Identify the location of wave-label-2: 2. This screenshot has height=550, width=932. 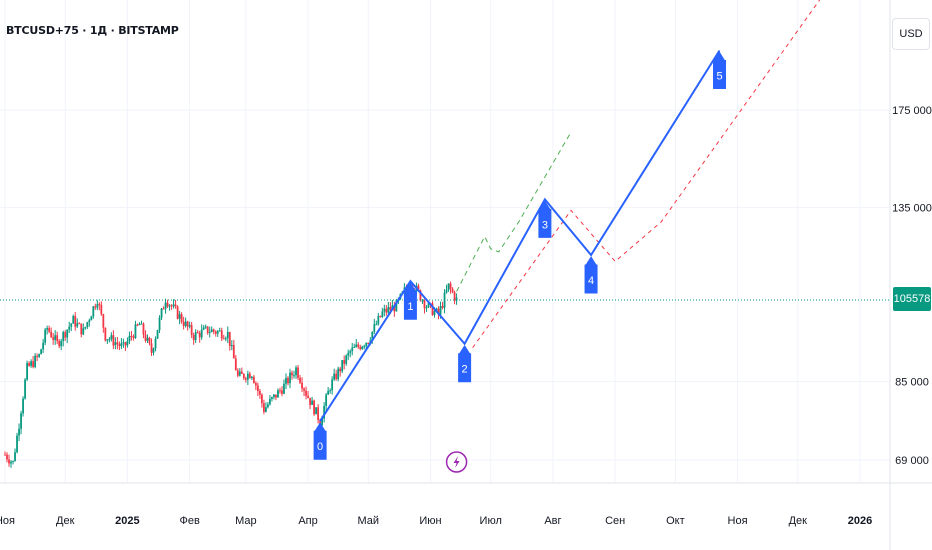
(465, 364).